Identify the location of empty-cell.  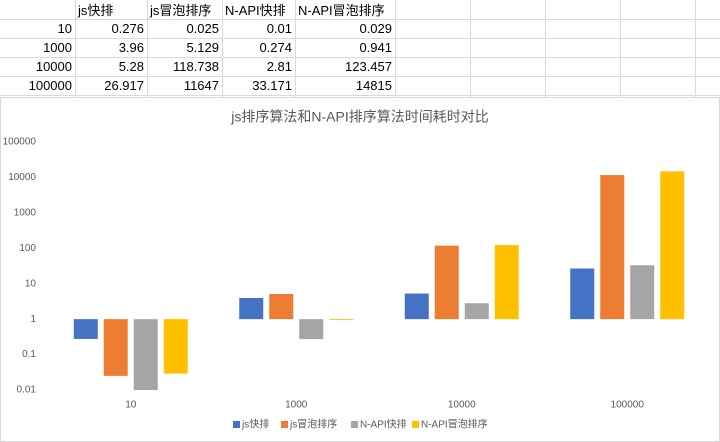
(37, 9).